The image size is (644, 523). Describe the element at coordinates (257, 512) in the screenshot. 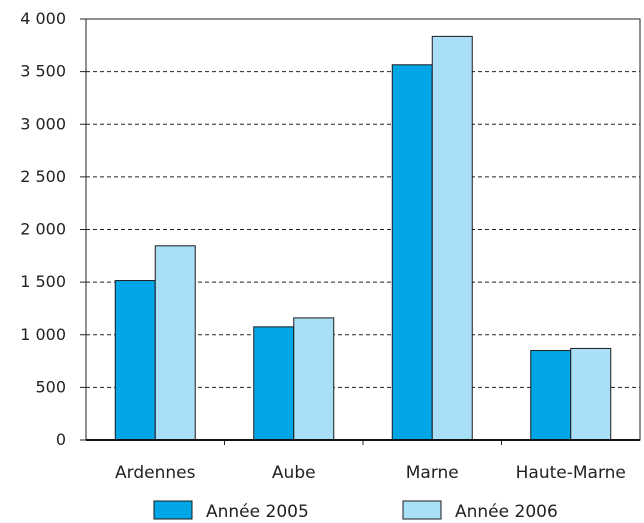

I see `legend-label: Année 2005` at that location.